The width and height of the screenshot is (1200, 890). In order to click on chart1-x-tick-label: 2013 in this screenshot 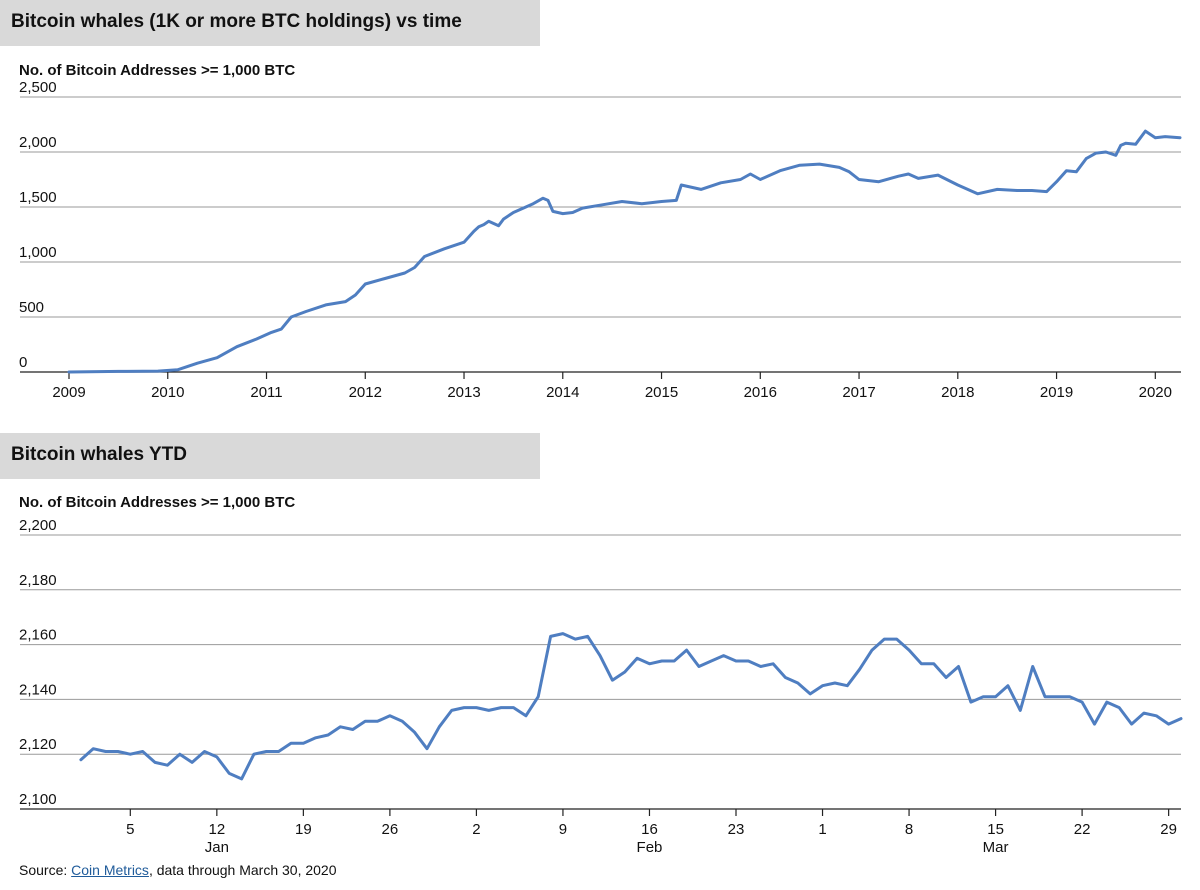, I will do `click(463, 392)`.